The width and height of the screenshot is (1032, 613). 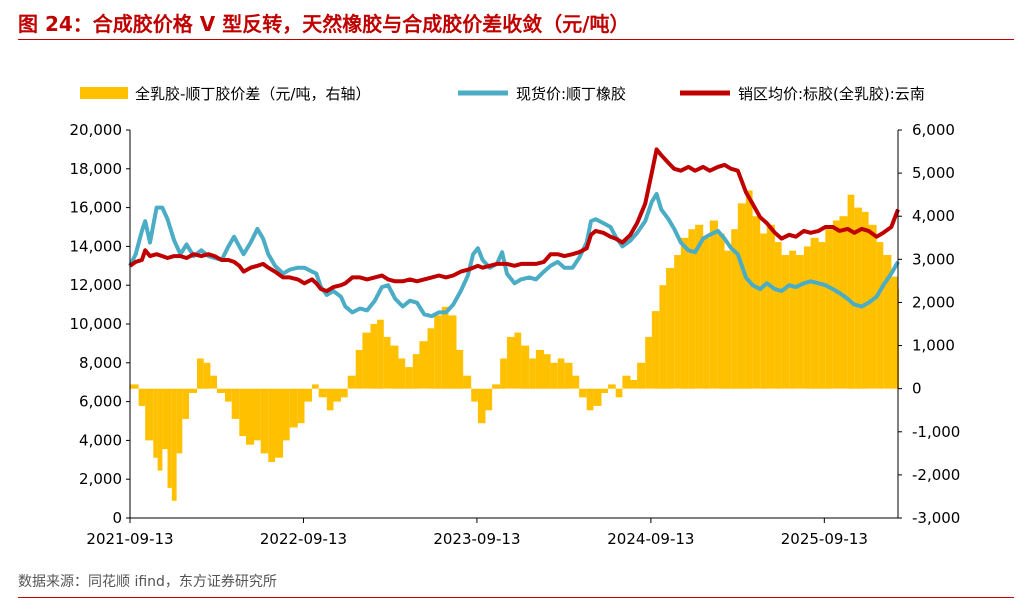 What do you see at coordinates (933, 173) in the screenshot?
I see `right-tick-label: 5,000` at bounding box center [933, 173].